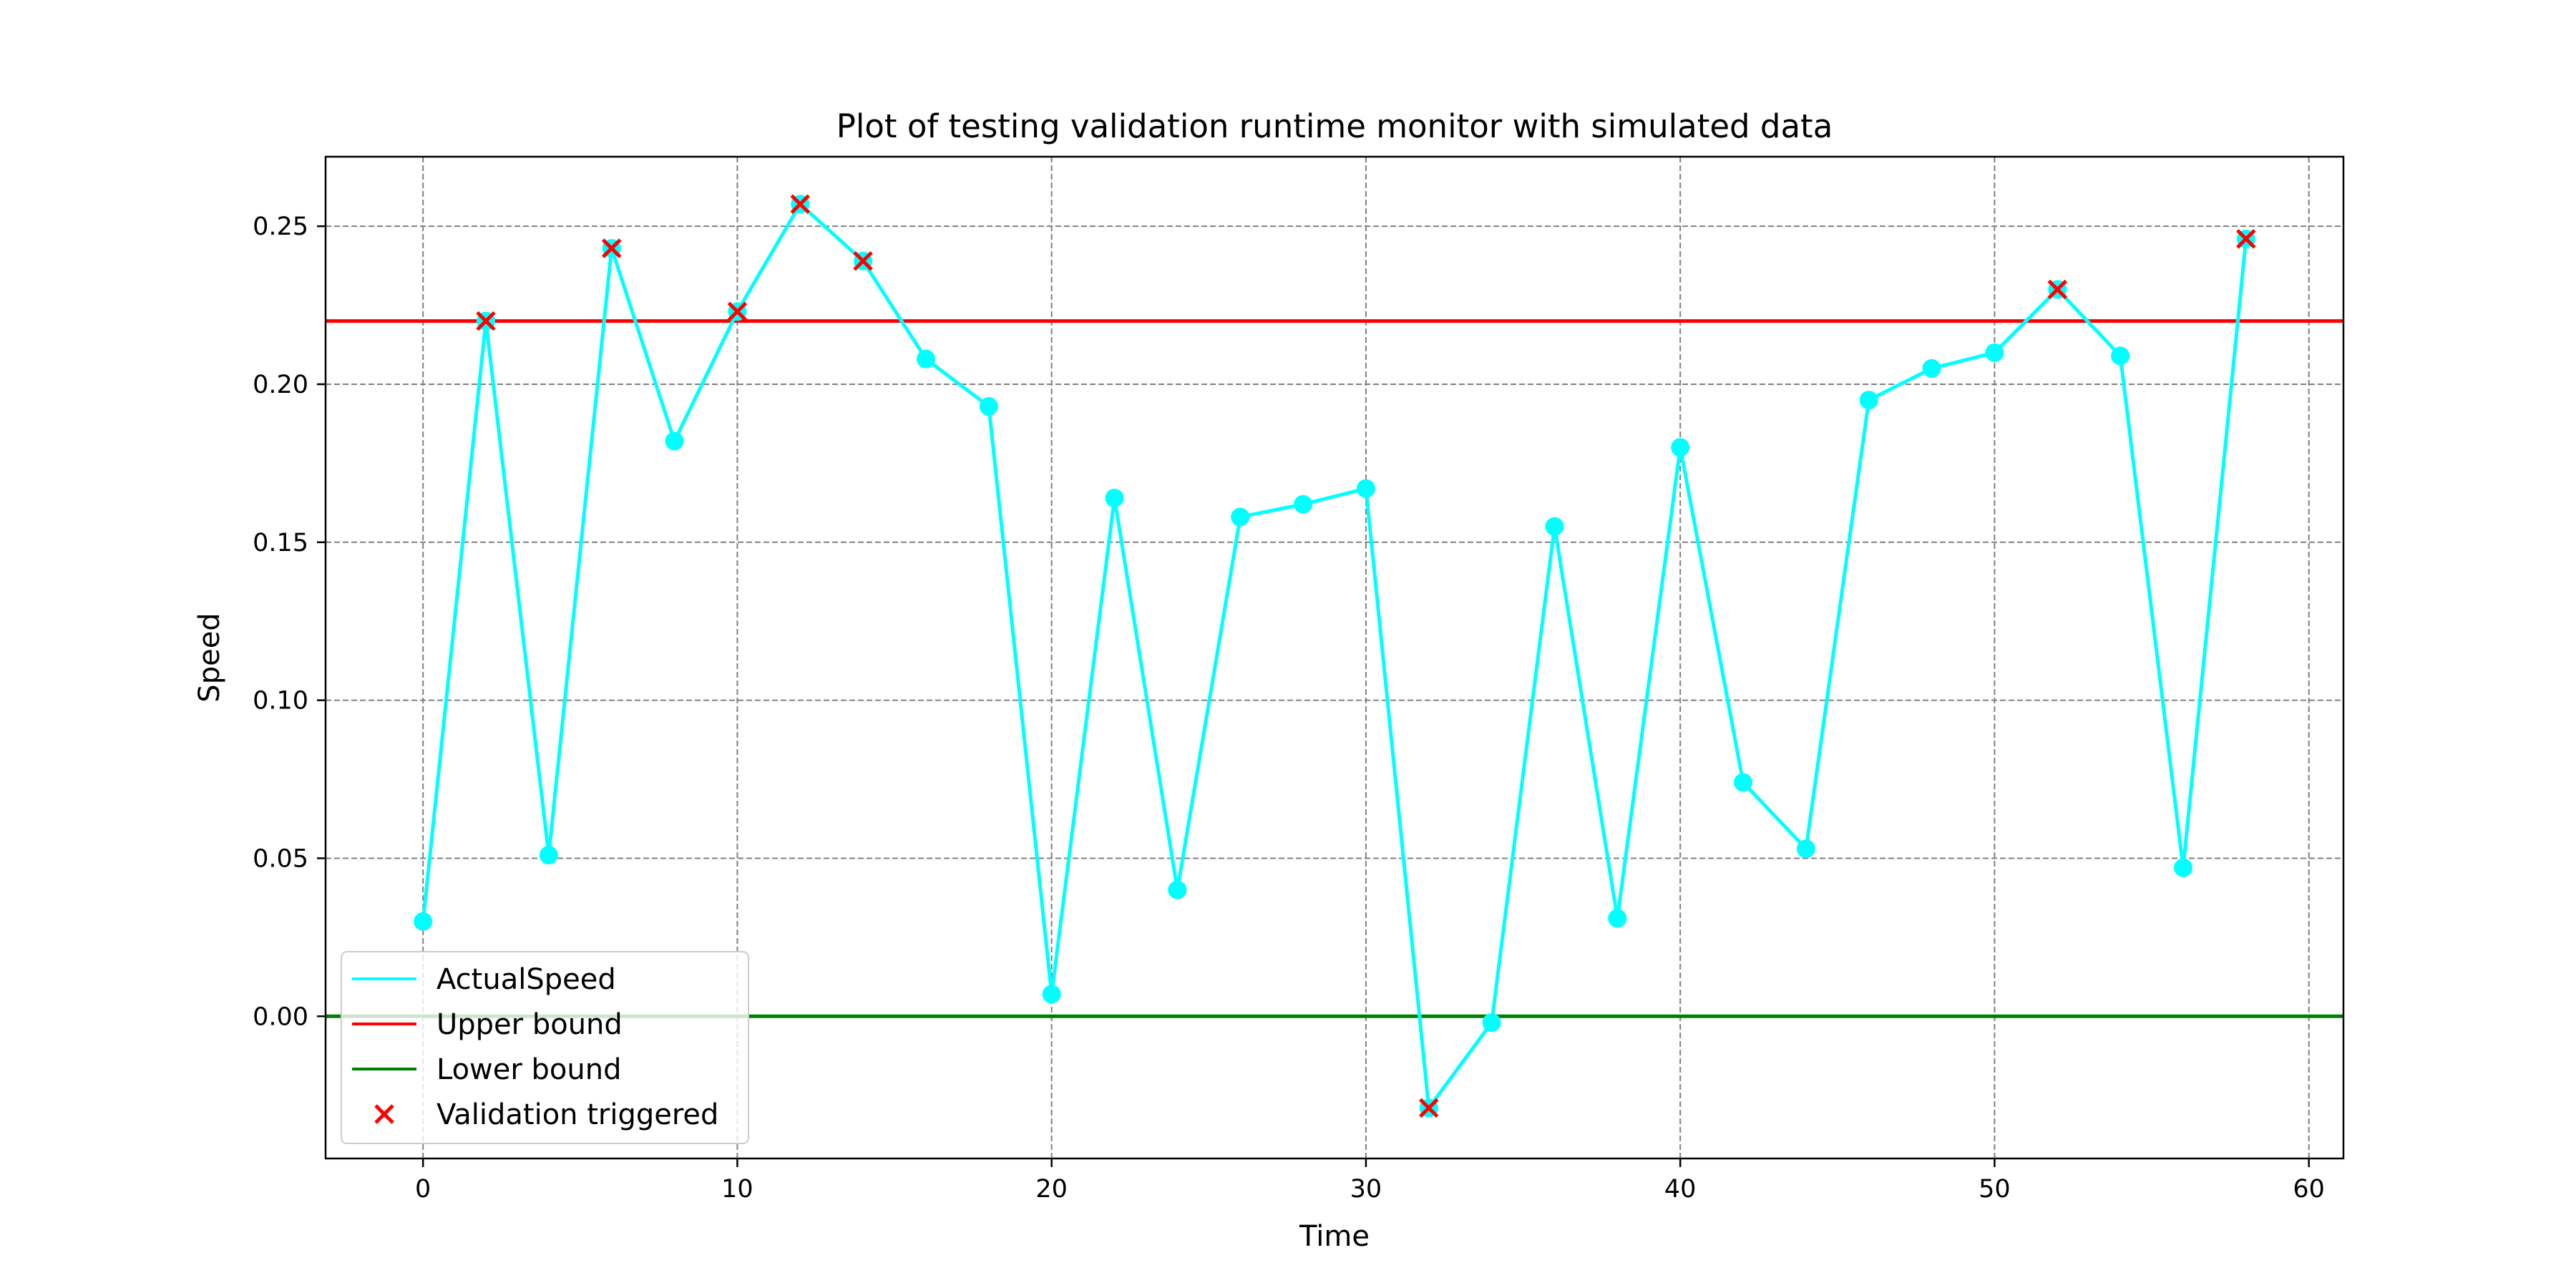 Image resolution: width=2576 pixels, height=1288 pixels. What do you see at coordinates (280, 543) in the screenshot?
I see `y-tick-label: 0.15` at bounding box center [280, 543].